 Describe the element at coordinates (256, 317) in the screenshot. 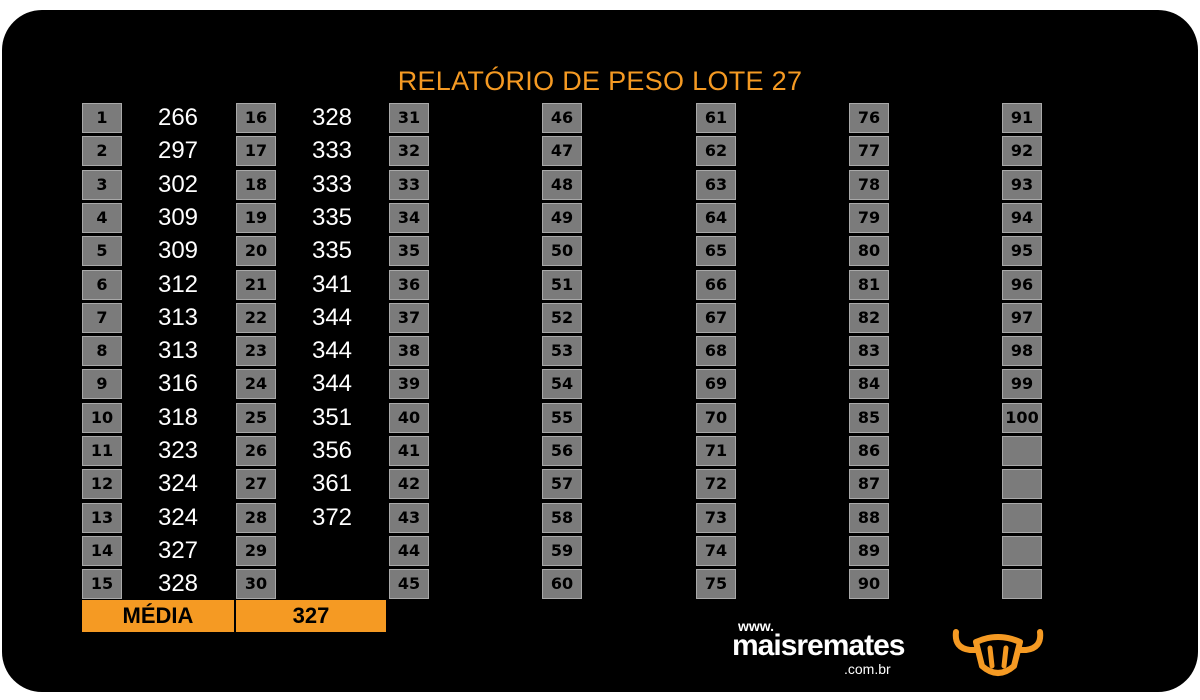

I see `lot-number-cell: 22` at that location.